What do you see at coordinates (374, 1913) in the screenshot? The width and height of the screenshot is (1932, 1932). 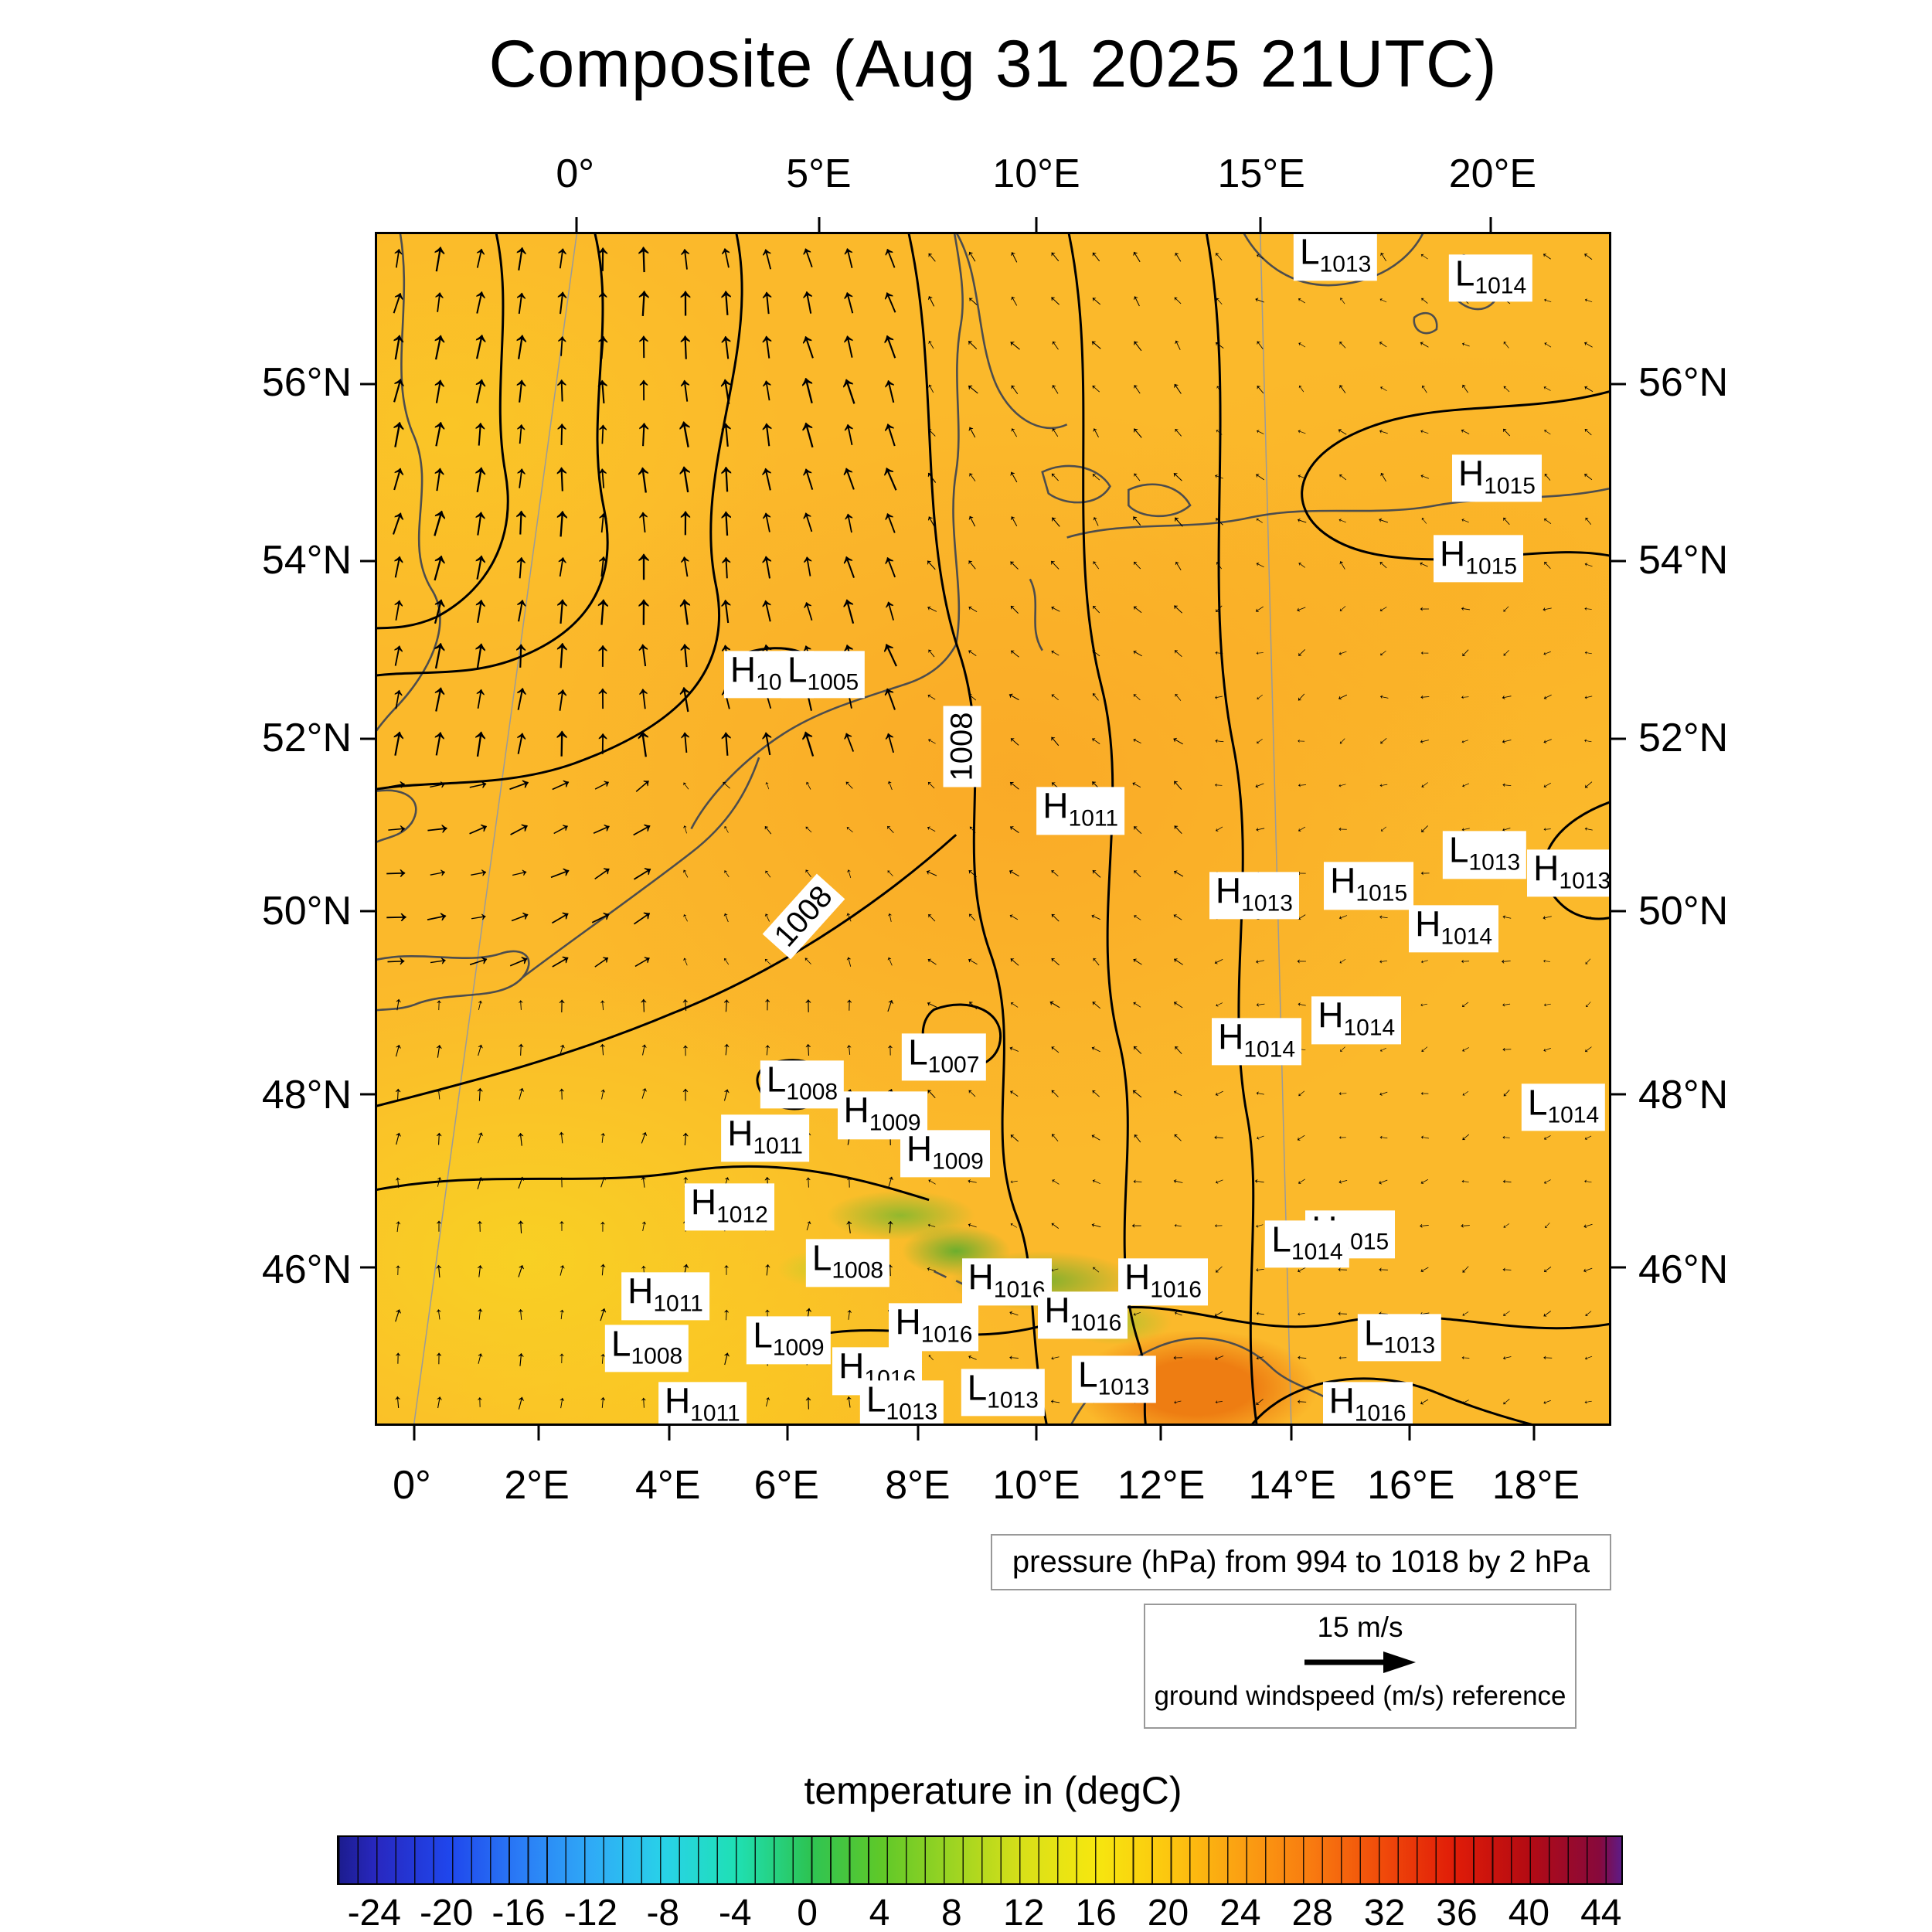 I see `colorbar-tick-label: -24` at bounding box center [374, 1913].